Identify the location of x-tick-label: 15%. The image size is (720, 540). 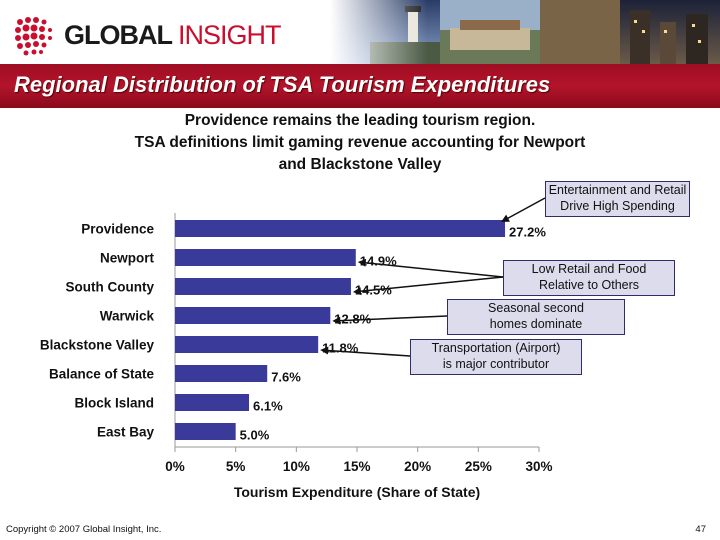
(356, 466).